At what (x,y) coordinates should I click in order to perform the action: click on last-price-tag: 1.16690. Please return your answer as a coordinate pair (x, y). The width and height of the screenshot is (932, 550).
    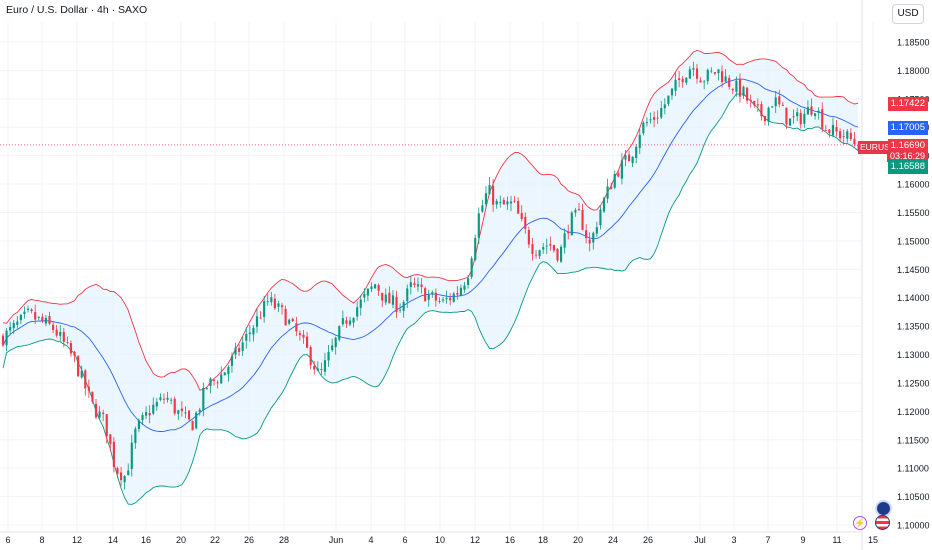
    Looking at the image, I should click on (907, 146).